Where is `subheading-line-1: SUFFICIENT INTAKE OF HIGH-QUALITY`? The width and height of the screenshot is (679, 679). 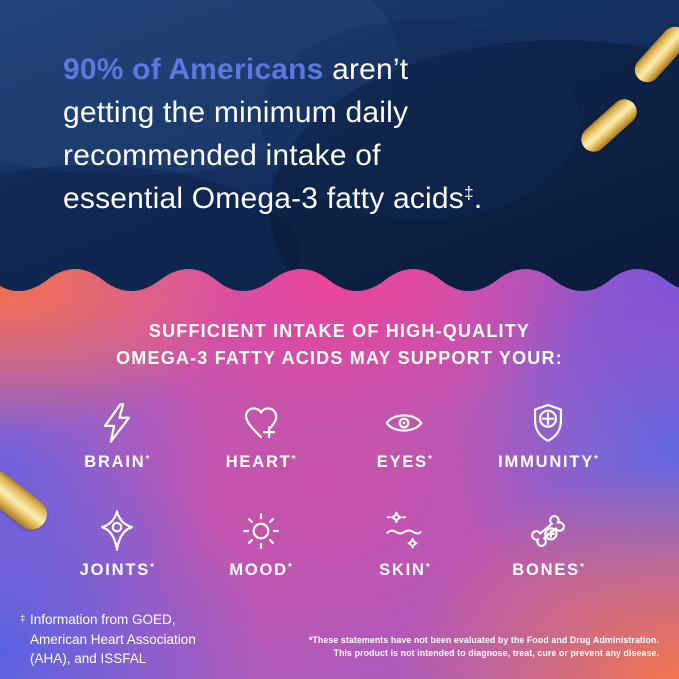 subheading-line-1: SUFFICIENT INTAKE OF HIGH-QUALITY is located at coordinates (339, 331).